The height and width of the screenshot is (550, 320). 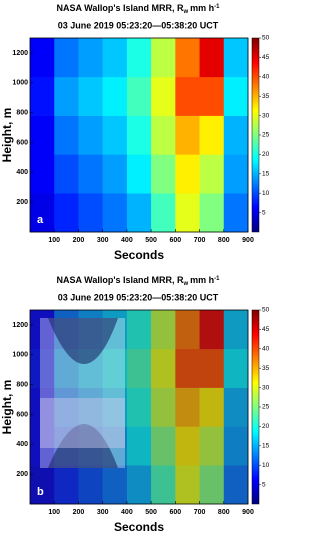 I want to click on x-axis-label: Seconds, so click(x=139, y=255).